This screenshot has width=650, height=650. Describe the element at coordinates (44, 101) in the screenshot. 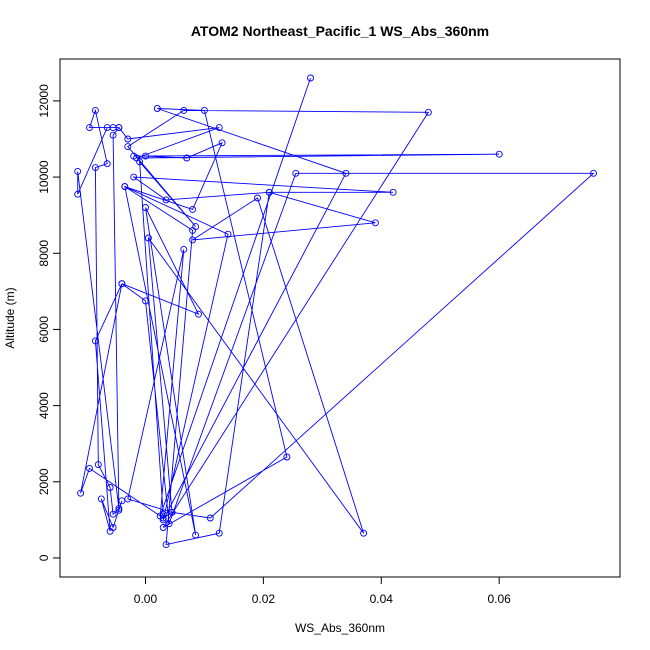

I see `y-tick-label: 12000` at that location.